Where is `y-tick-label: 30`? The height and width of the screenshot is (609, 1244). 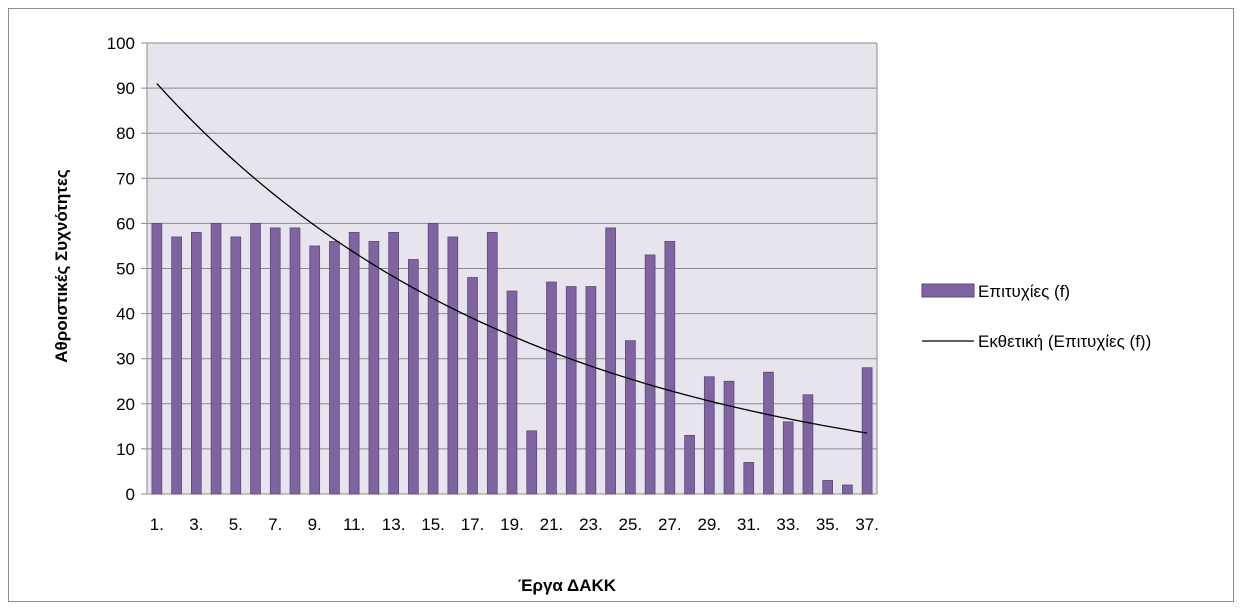 y-tick-label: 30 is located at coordinates (125, 359).